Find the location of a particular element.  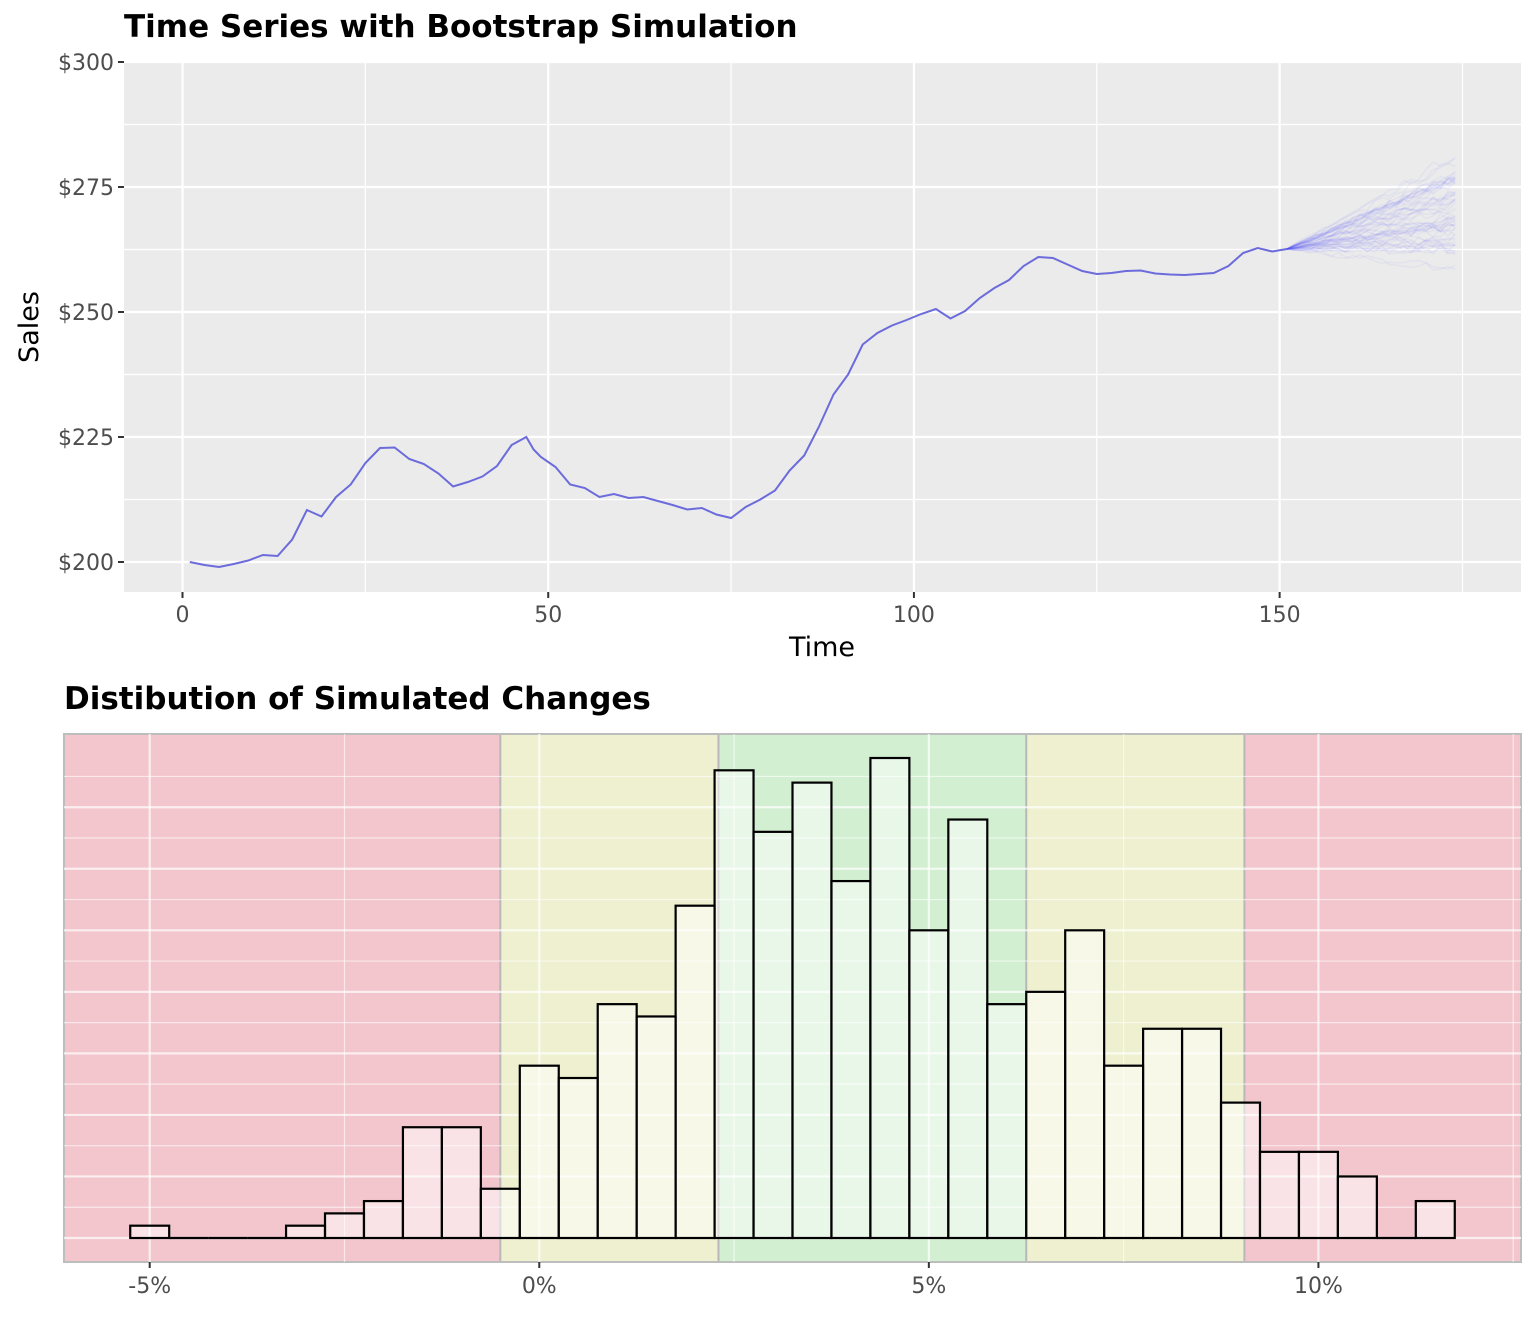

bottom-x-tick-label: 10% is located at coordinates (1318, 1286).